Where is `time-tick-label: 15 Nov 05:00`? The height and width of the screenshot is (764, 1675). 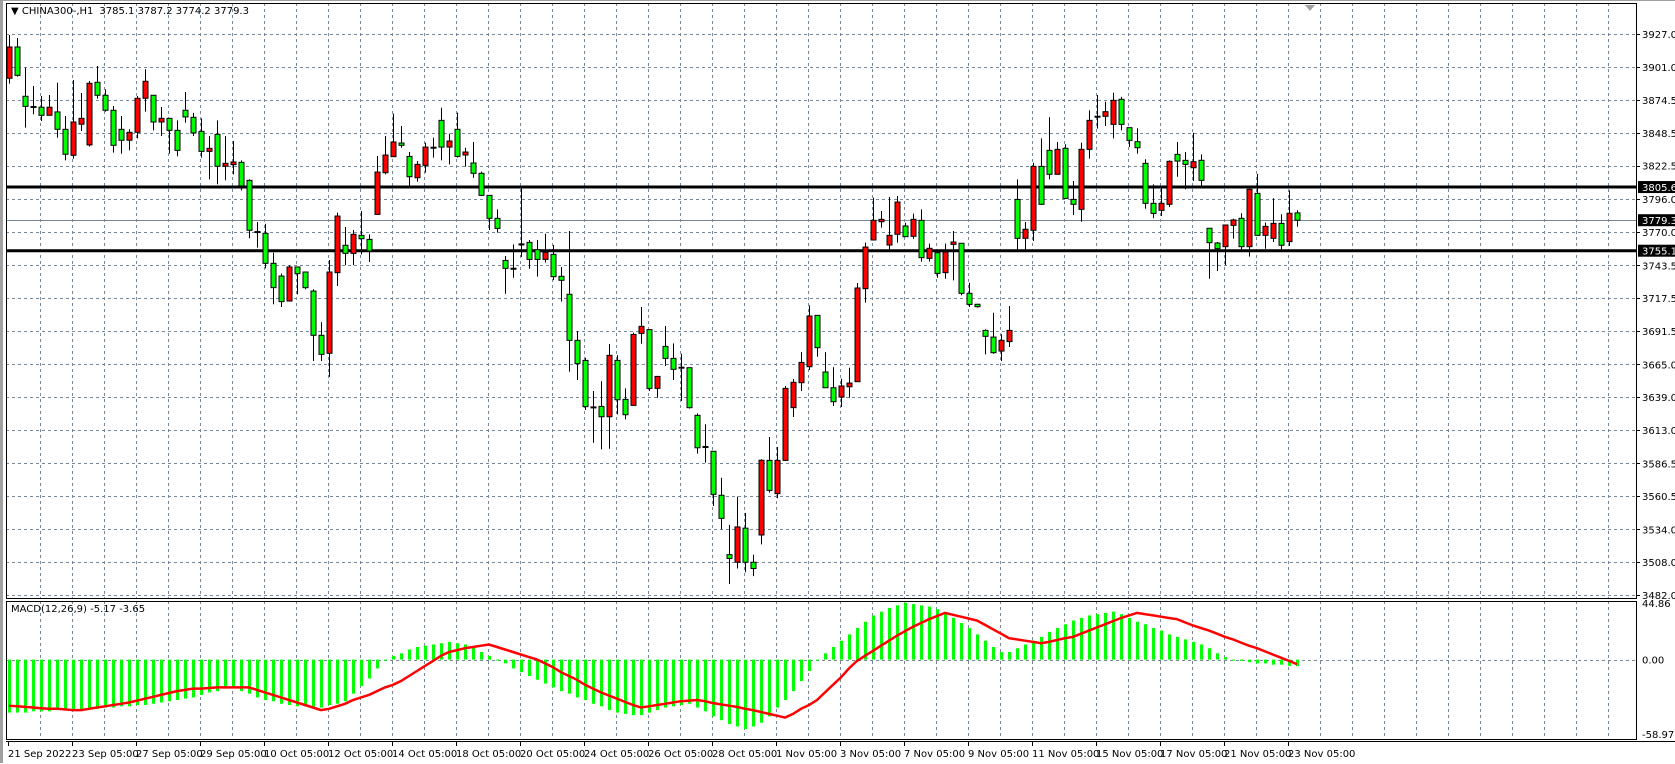 time-tick-label: 15 Nov 05:00 is located at coordinates (1129, 754).